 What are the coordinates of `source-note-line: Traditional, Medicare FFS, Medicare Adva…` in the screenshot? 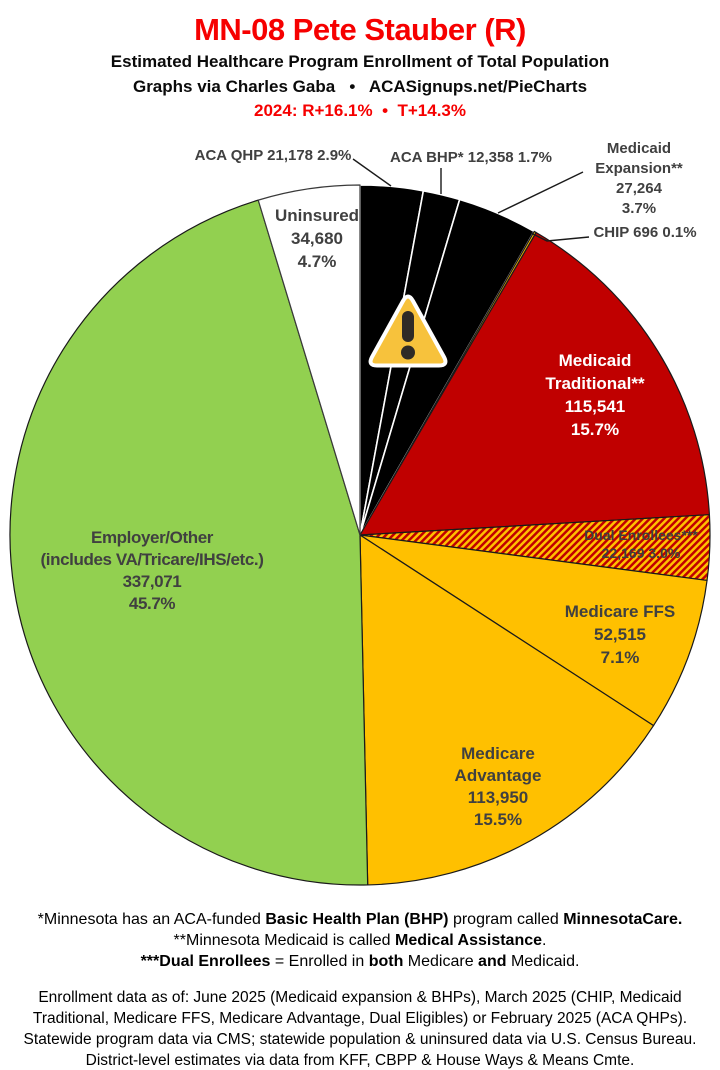 It's located at (360, 1018).